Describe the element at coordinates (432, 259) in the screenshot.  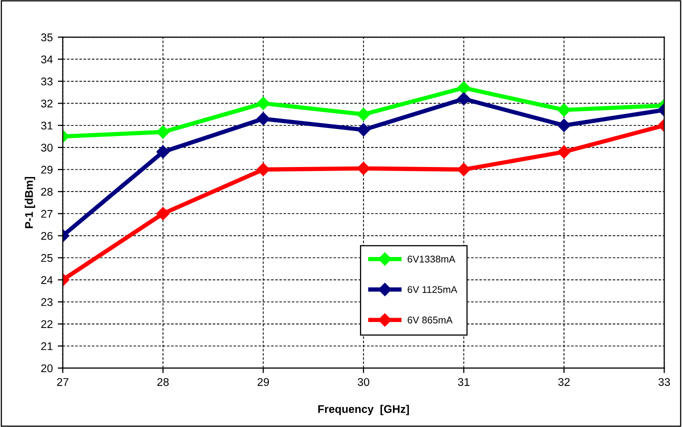
I see `legend-label: 6V1338mA` at that location.